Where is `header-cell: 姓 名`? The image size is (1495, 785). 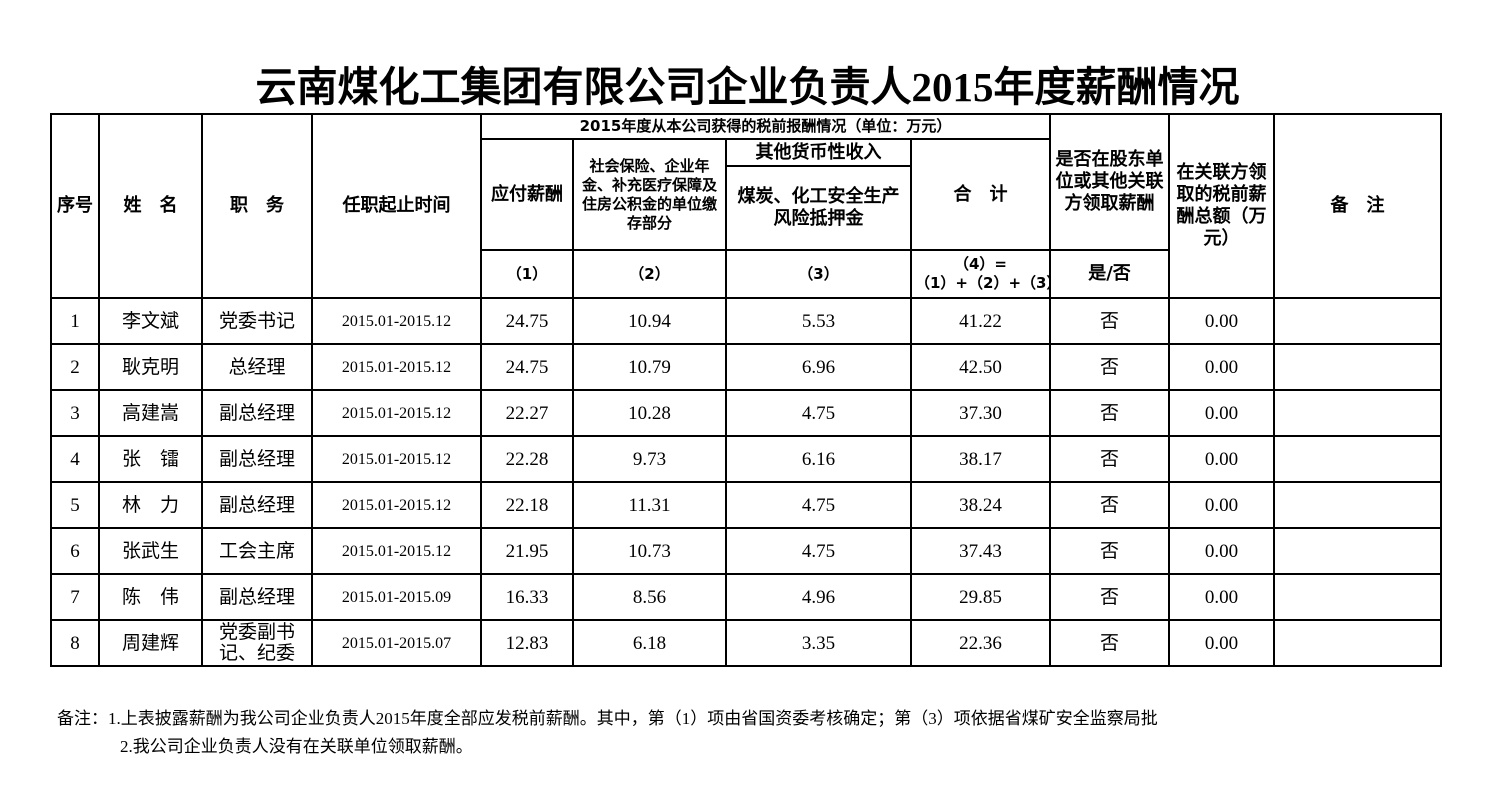
header-cell: 姓 名 is located at coordinates (150, 206).